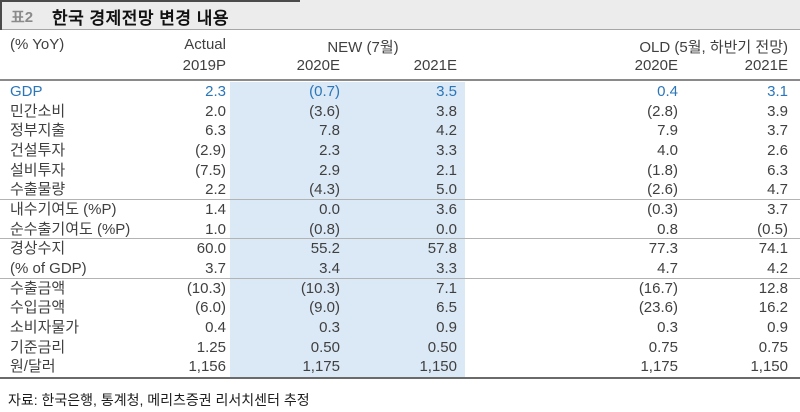 The image size is (800, 412). I want to click on cell-actual-2019p: 3.7, so click(215, 268).